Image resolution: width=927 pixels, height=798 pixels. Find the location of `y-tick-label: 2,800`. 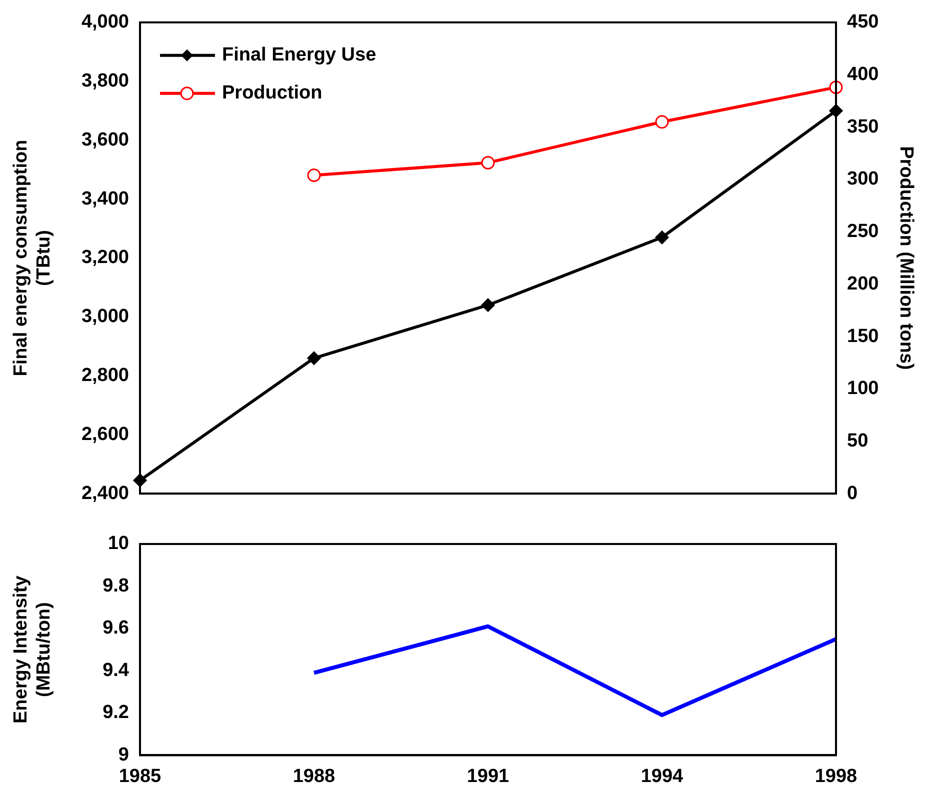

y-tick-label: 2,800 is located at coordinates (105, 375).